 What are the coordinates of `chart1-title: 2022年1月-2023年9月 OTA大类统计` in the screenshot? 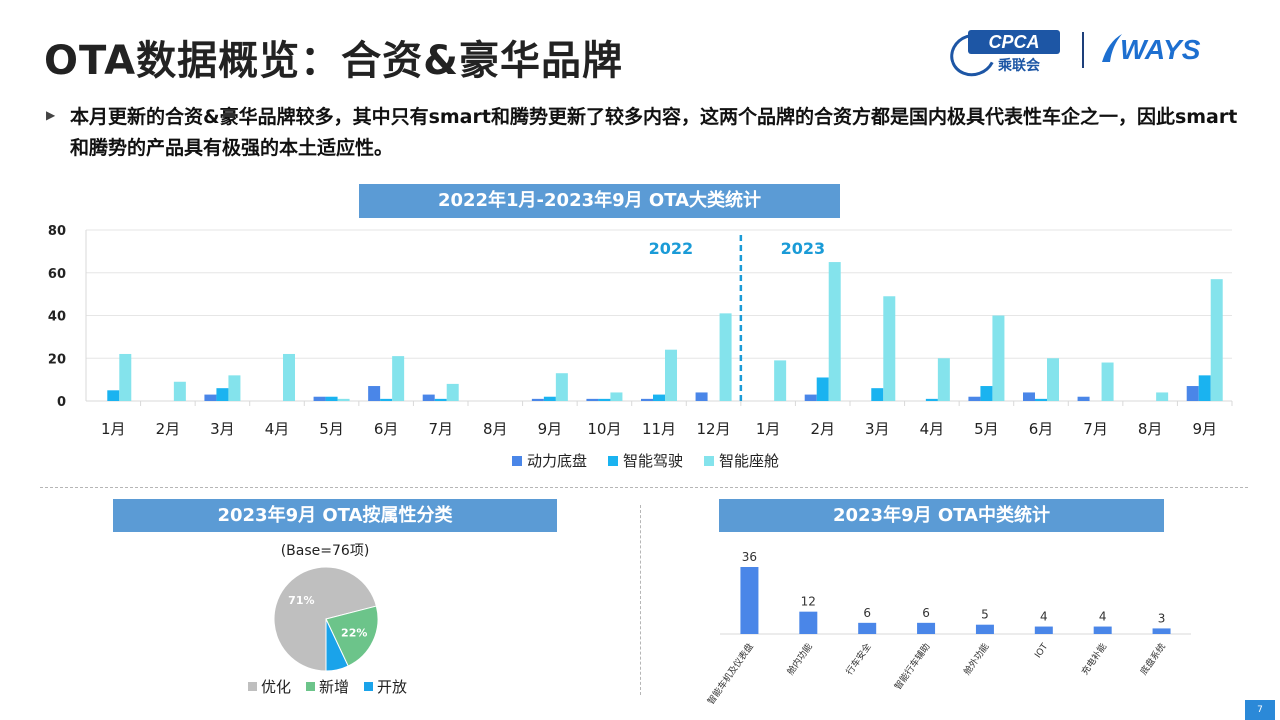 It's located at (599, 201).